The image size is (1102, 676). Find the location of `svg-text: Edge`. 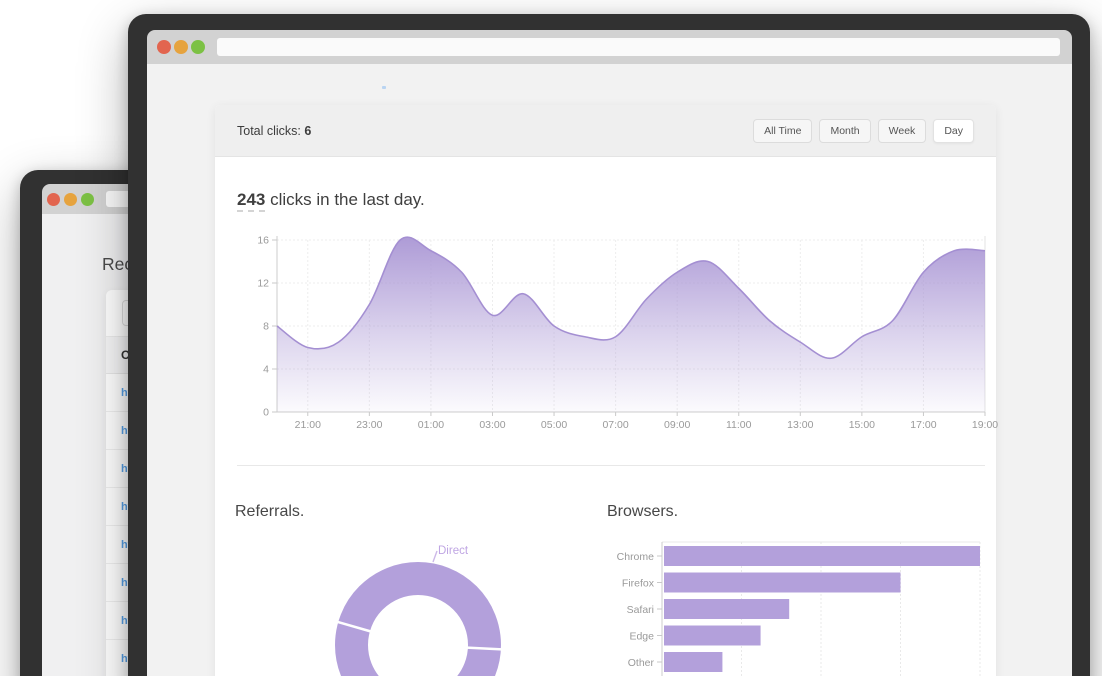

svg-text: Edge is located at coordinates (641, 637).